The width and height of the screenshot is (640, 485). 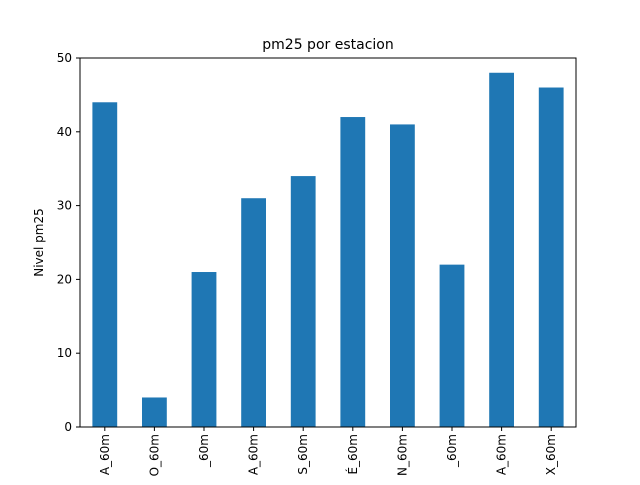 I want to click on y-tick-label: 50, so click(x=64, y=58).